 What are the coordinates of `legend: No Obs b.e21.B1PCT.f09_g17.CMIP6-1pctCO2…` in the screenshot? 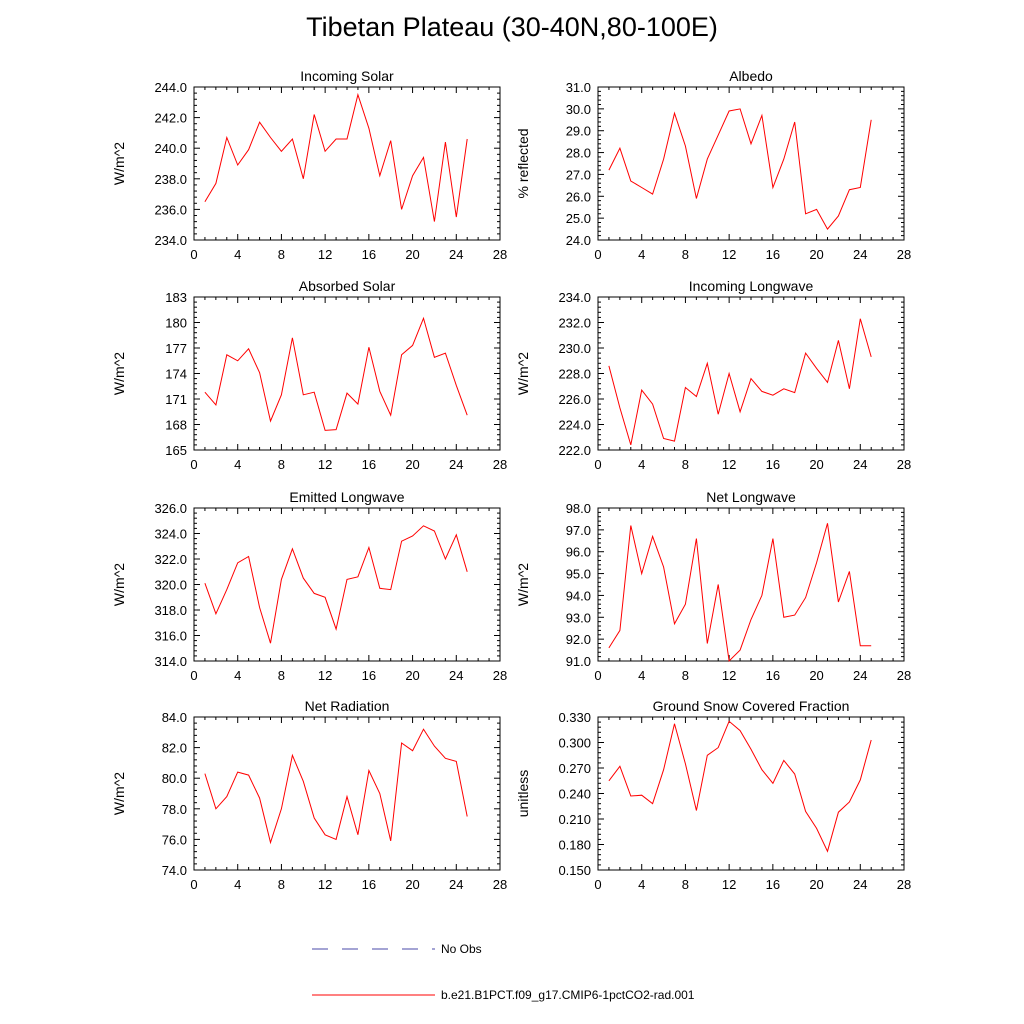 It's located at (503, 972).